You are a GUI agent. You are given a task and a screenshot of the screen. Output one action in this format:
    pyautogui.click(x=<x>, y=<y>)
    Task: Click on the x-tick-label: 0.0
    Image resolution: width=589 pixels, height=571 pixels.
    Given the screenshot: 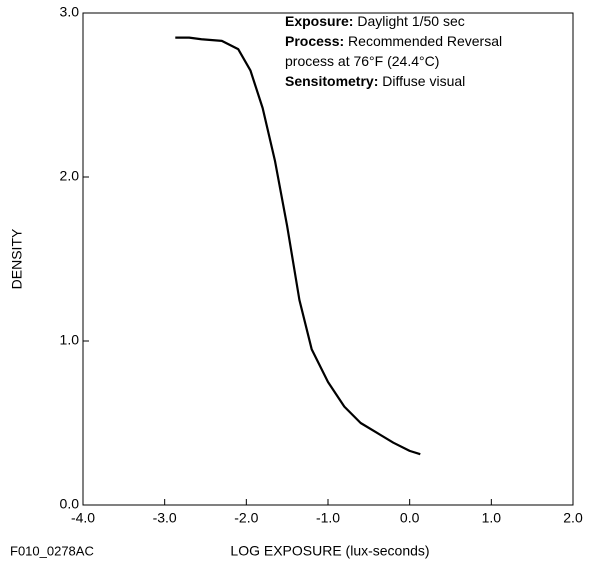 What is the action you would take?
    pyautogui.click(x=410, y=518)
    